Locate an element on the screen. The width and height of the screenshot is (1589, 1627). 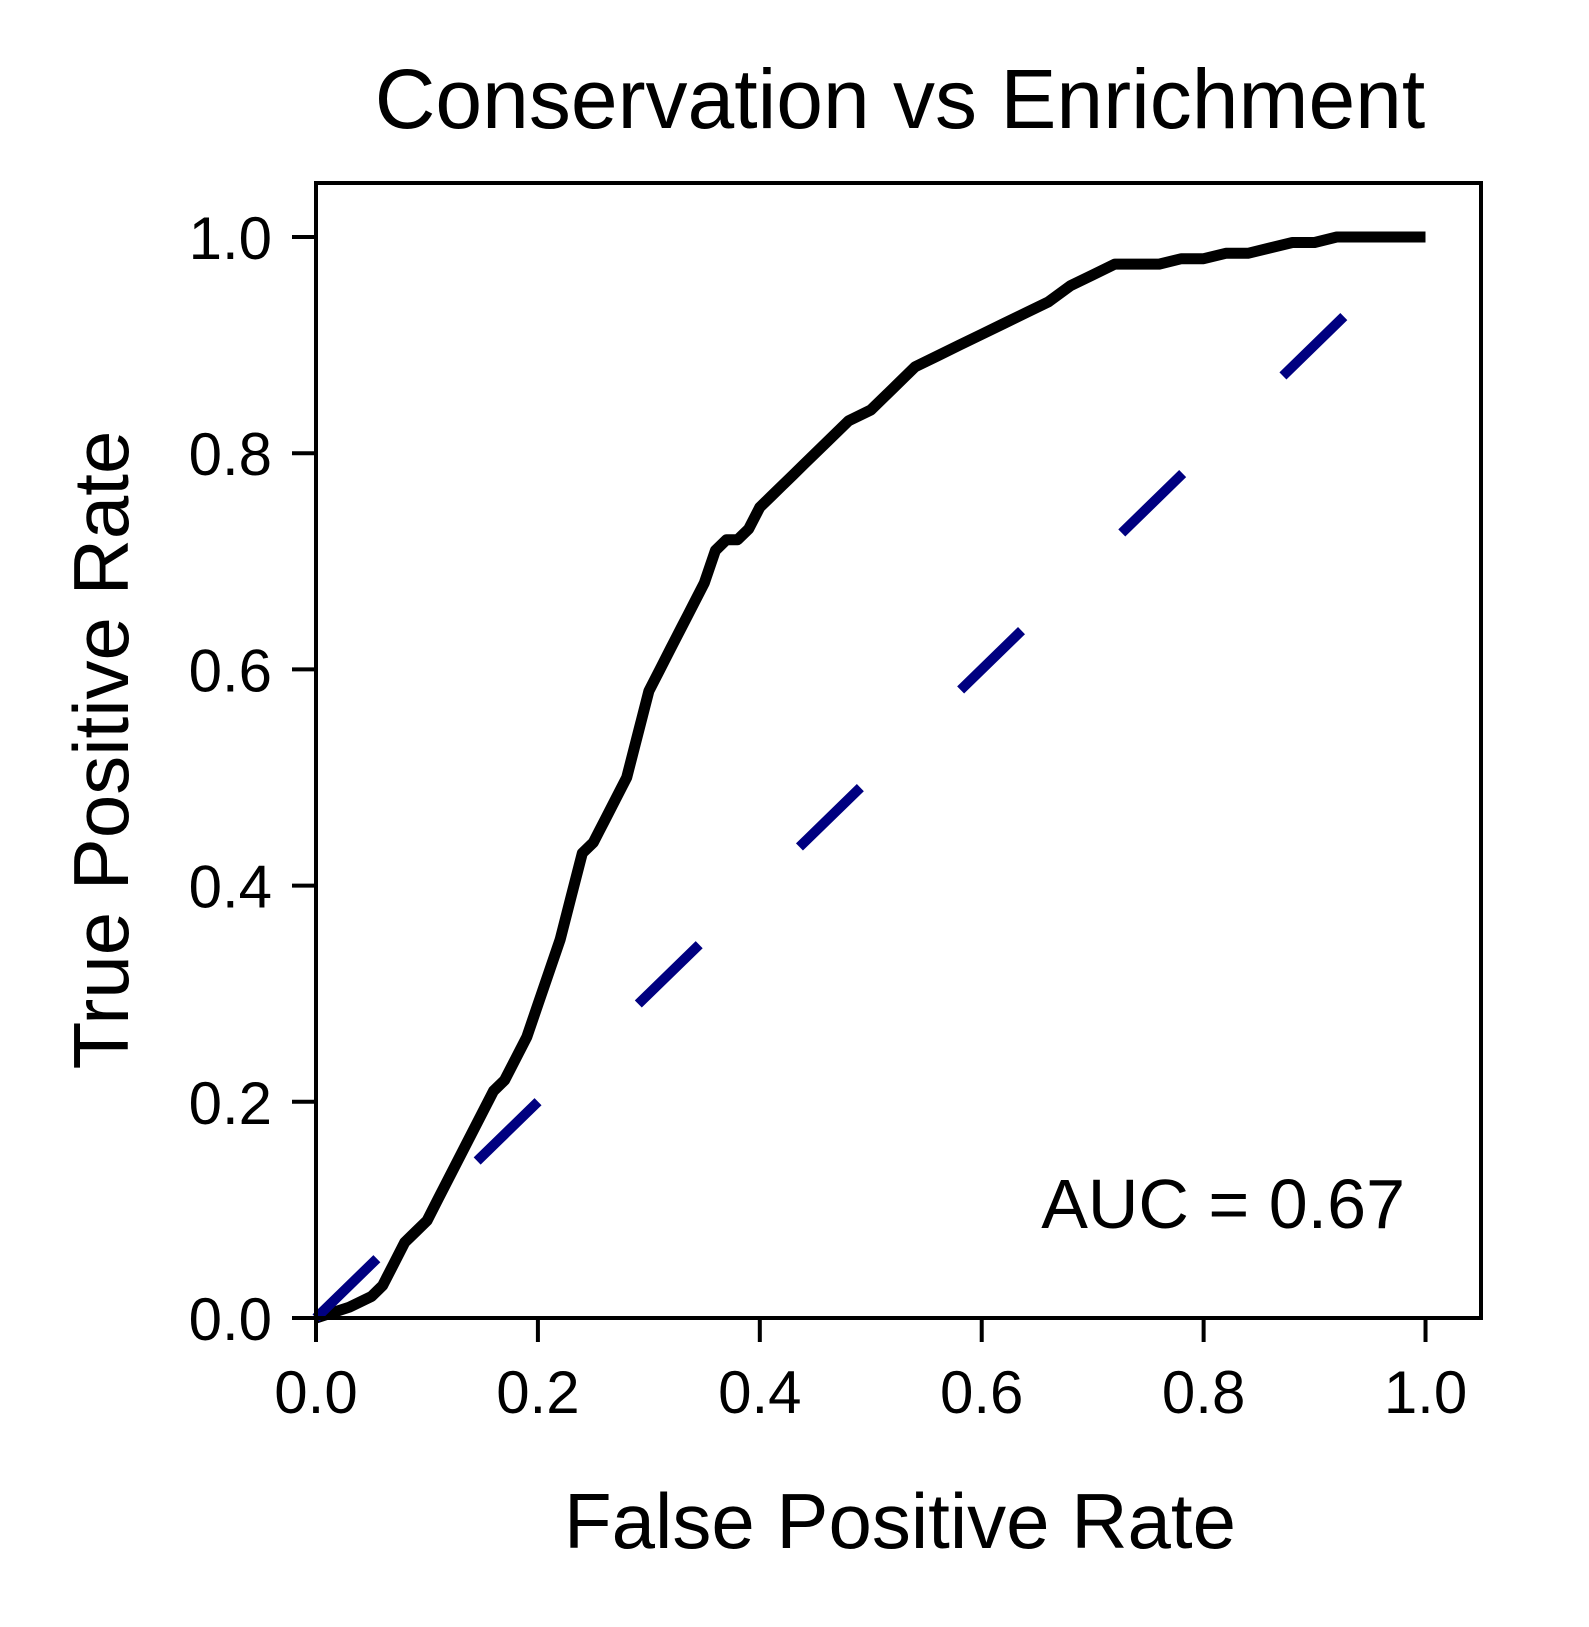
y-axis-label: True Positive Rate is located at coordinates (101, 750).